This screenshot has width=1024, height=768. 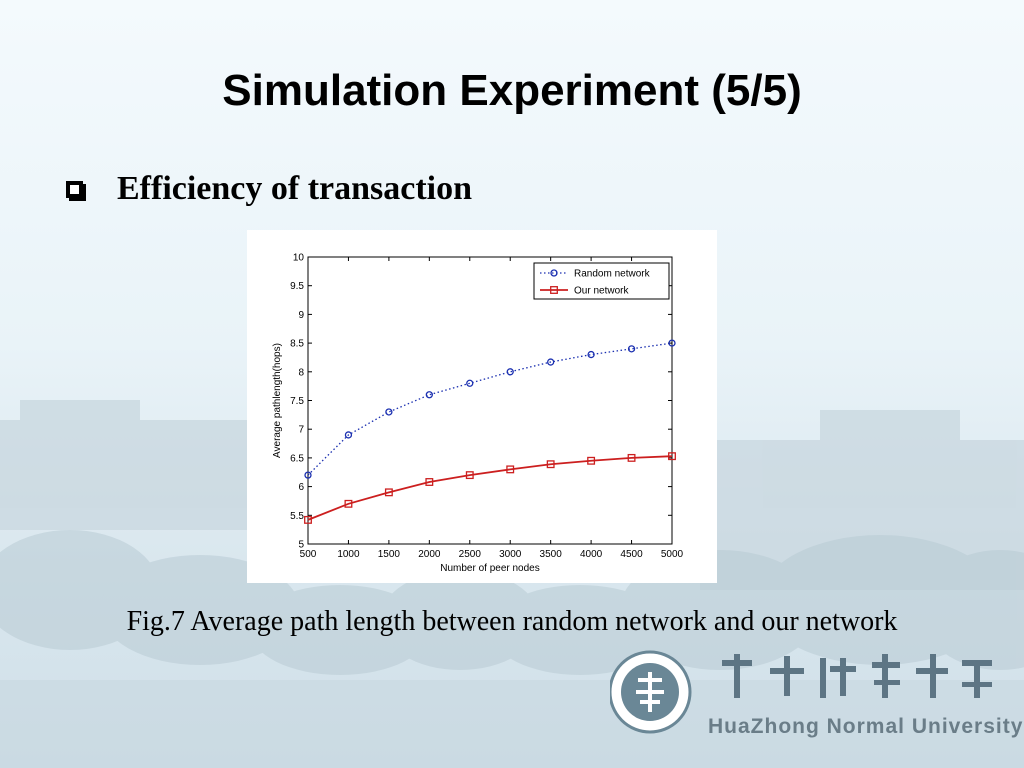 What do you see at coordinates (591, 554) in the screenshot?
I see `x-tick-label: 4000` at bounding box center [591, 554].